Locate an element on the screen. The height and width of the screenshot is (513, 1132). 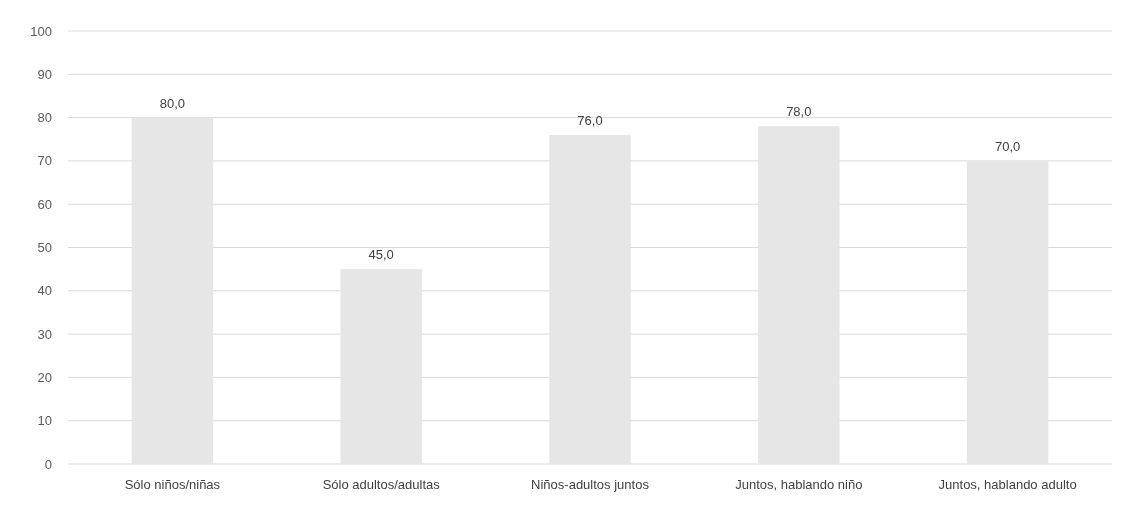
x-tick-label: Niños-adultos juntos is located at coordinates (590, 484).